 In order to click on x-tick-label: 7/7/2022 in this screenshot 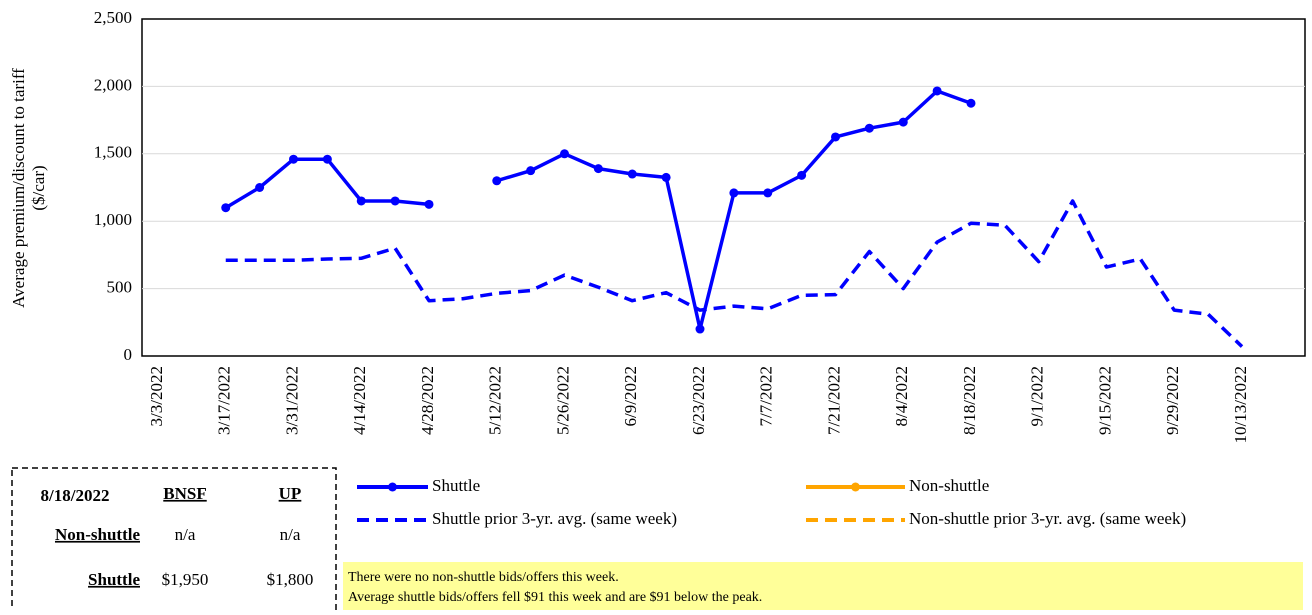, I will do `click(766, 396)`.